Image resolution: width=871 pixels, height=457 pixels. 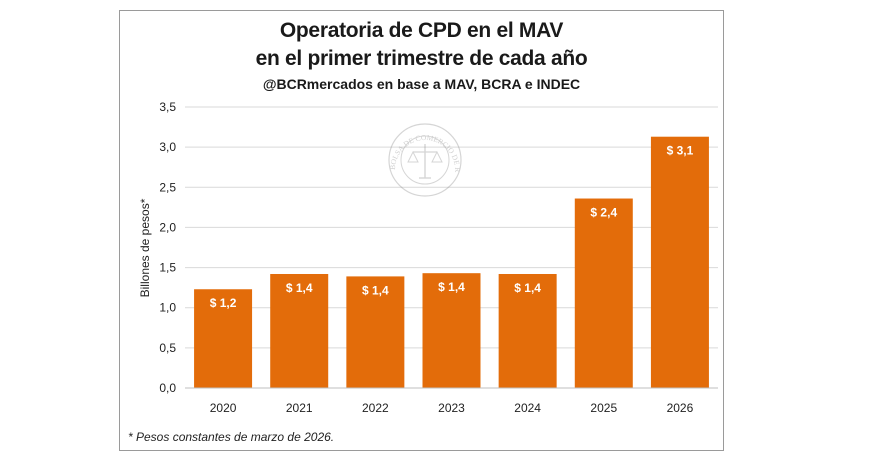 What do you see at coordinates (680, 151) in the screenshot?
I see `bar-data-label: $ 3,1` at bounding box center [680, 151].